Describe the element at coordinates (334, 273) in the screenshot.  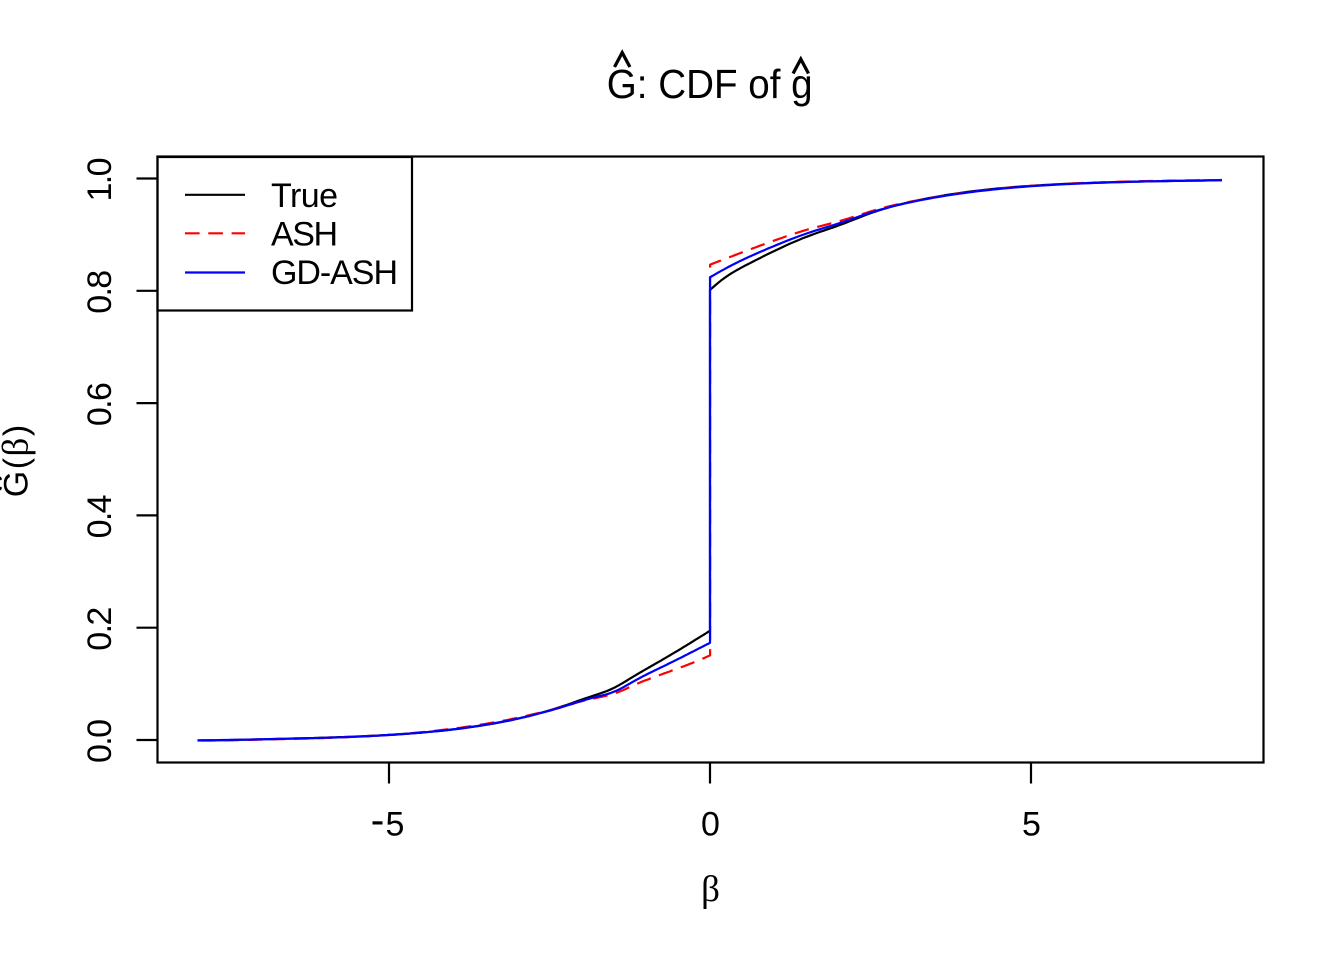
I see `svg-text: GD-ASH` at that location.